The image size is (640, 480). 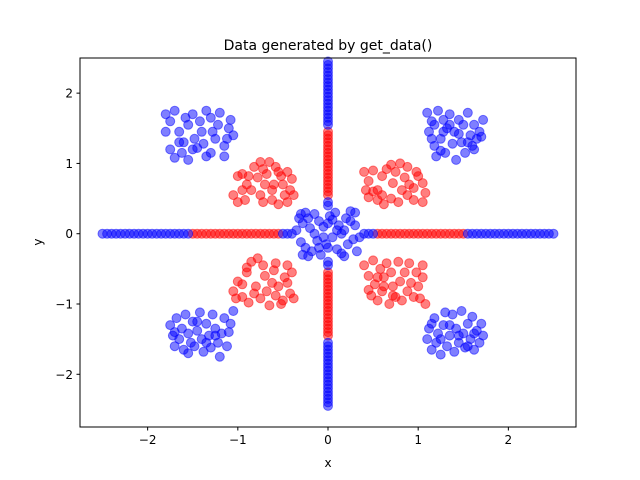 I want to click on x-axis-label: x, so click(x=327, y=463).